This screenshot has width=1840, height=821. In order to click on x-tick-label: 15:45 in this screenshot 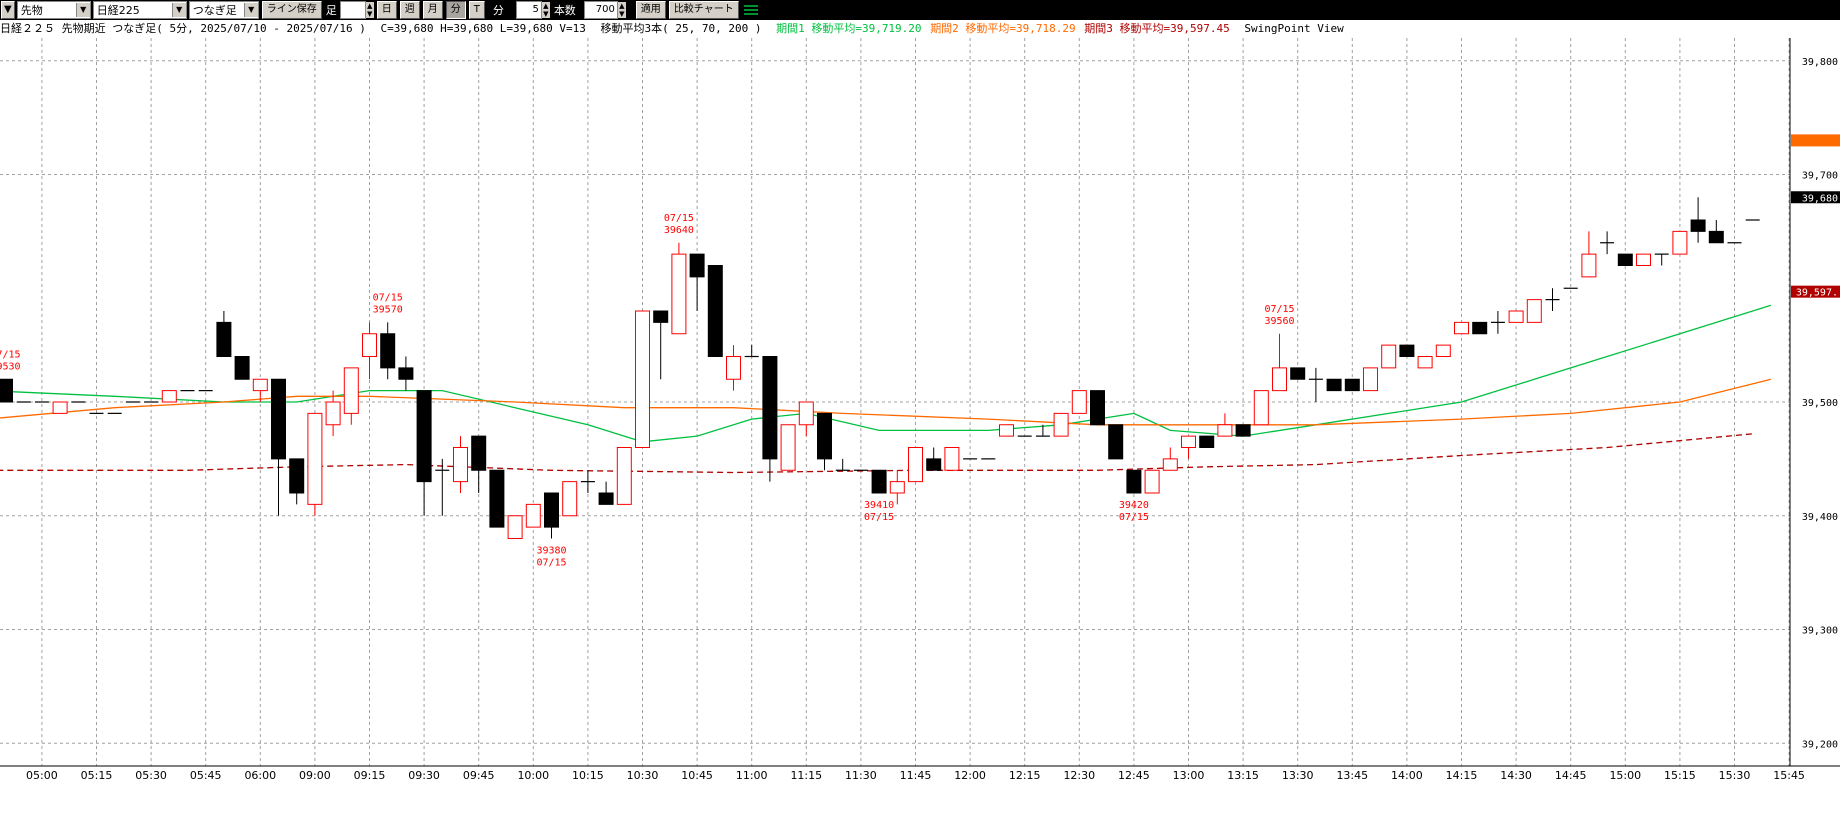, I will do `click(1789, 775)`.